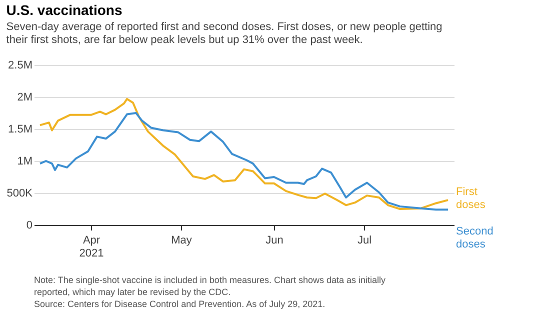 The height and width of the screenshot is (320, 540). Describe the element at coordinates (24, 98) in the screenshot. I see `y-tick-label: 2M` at that location.